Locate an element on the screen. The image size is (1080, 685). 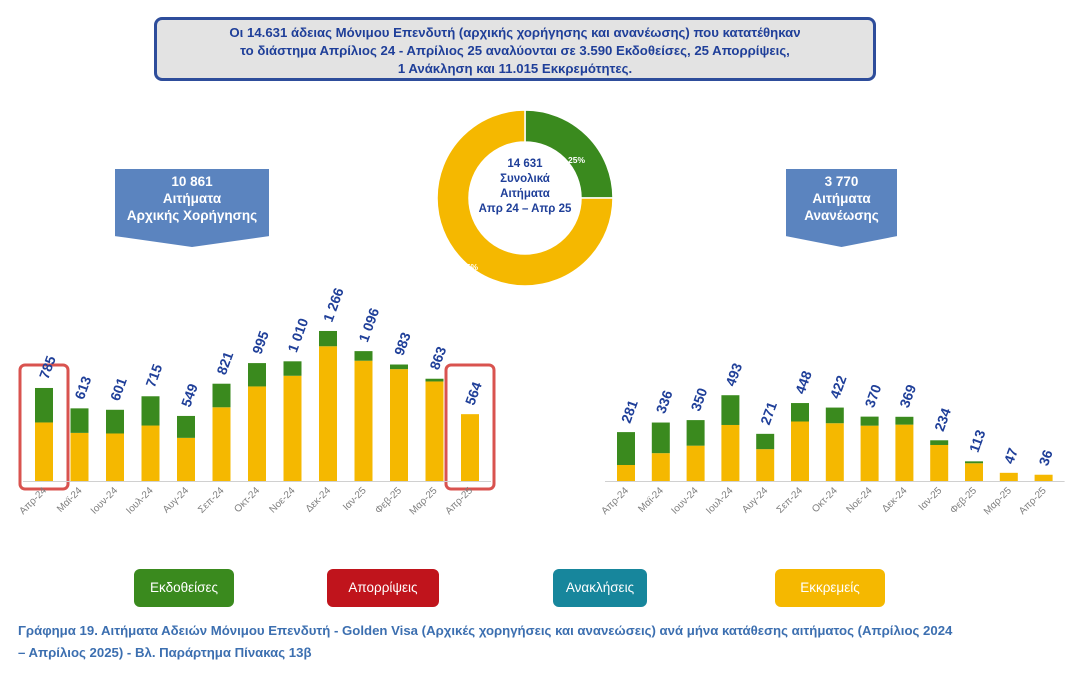
initial-category-label: Ιαν-25 is located at coordinates (355, 499).